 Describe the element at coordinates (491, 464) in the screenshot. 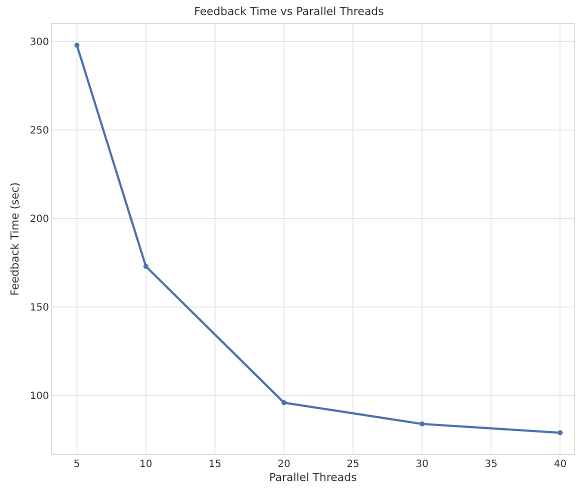

I see `x-tick-label: 35` at that location.